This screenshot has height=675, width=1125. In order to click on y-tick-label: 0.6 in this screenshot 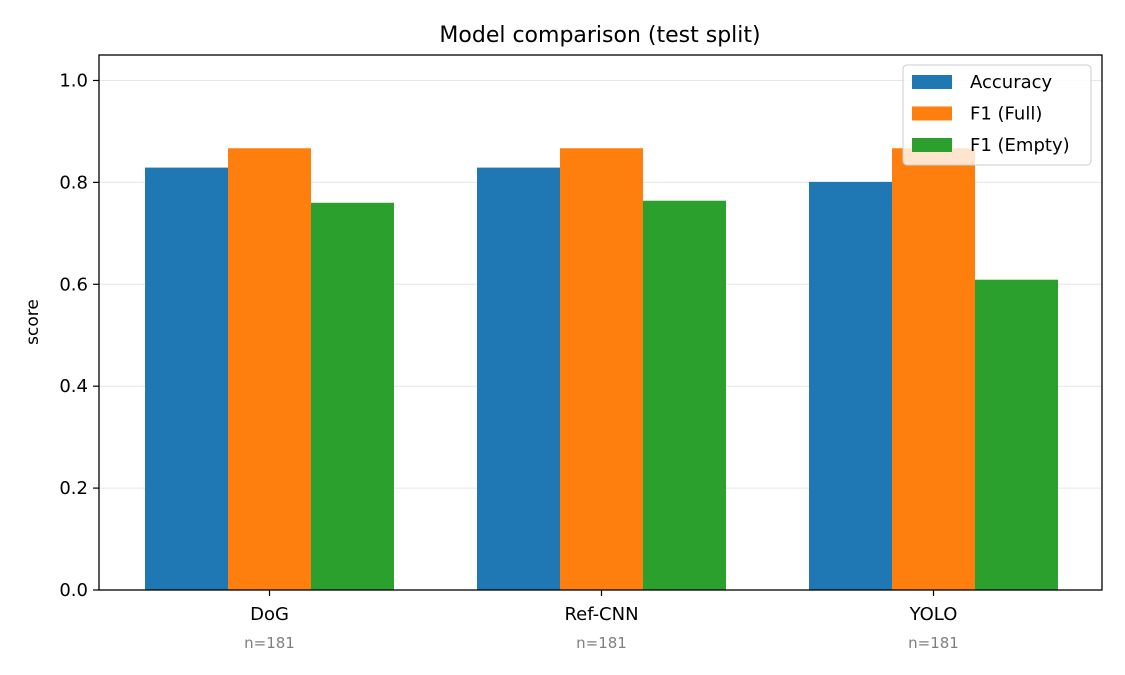, I will do `click(73, 284)`.